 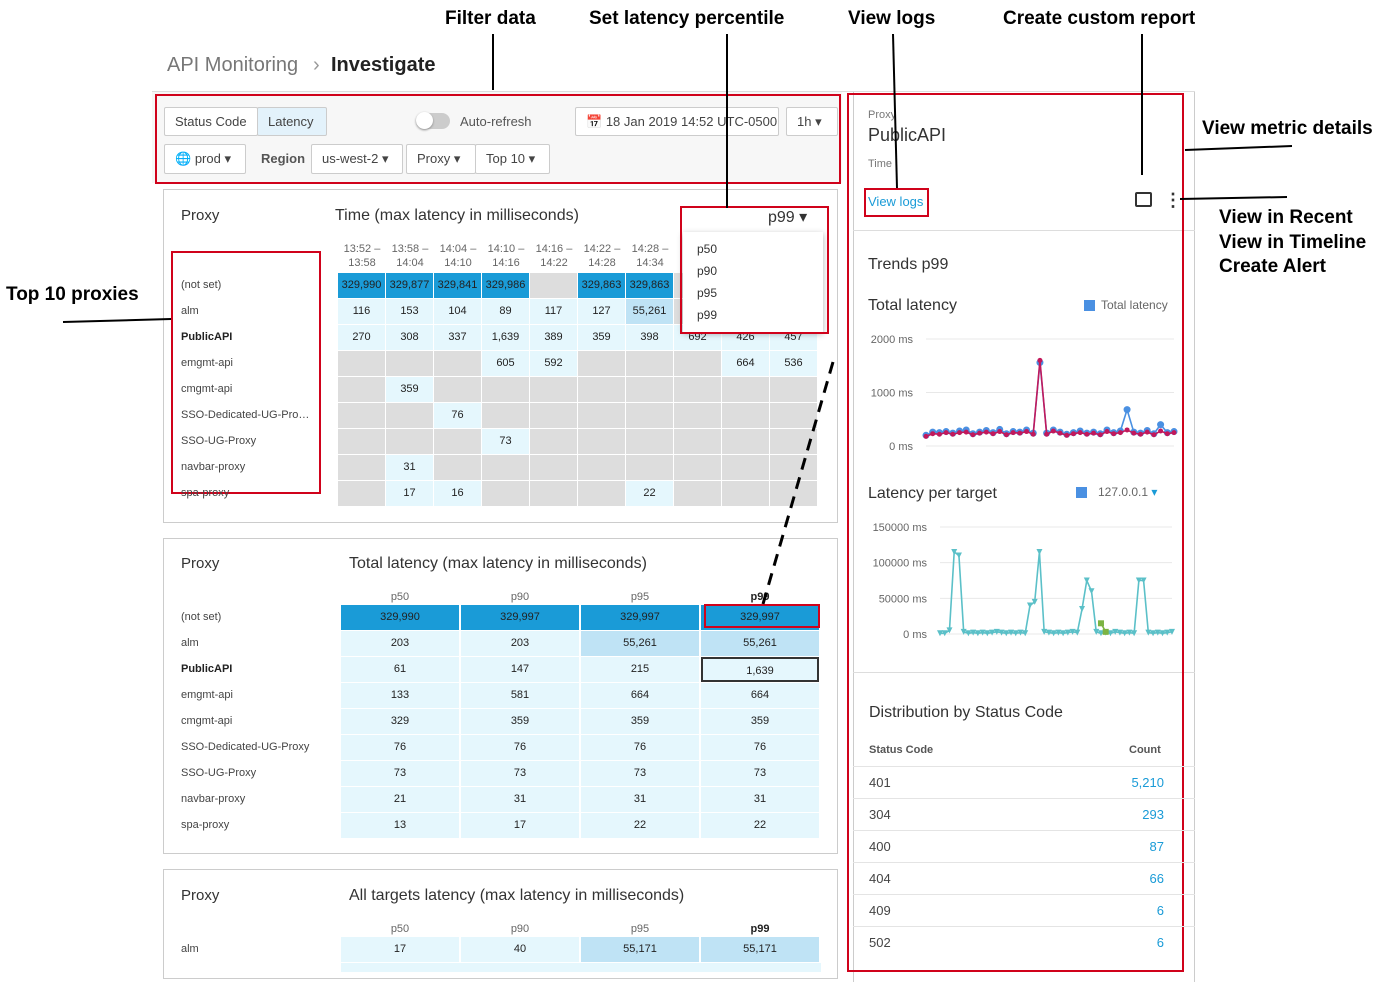 What do you see at coordinates (687, 18) in the screenshot?
I see `annotation: Set latency percentile` at bounding box center [687, 18].